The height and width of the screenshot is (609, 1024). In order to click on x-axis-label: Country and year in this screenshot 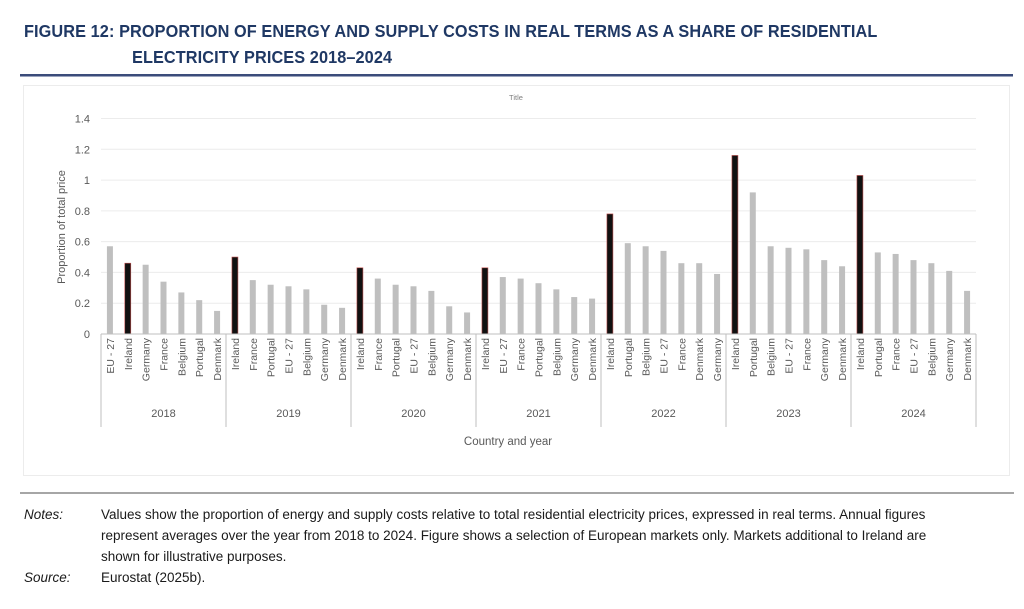, I will do `click(508, 442)`.